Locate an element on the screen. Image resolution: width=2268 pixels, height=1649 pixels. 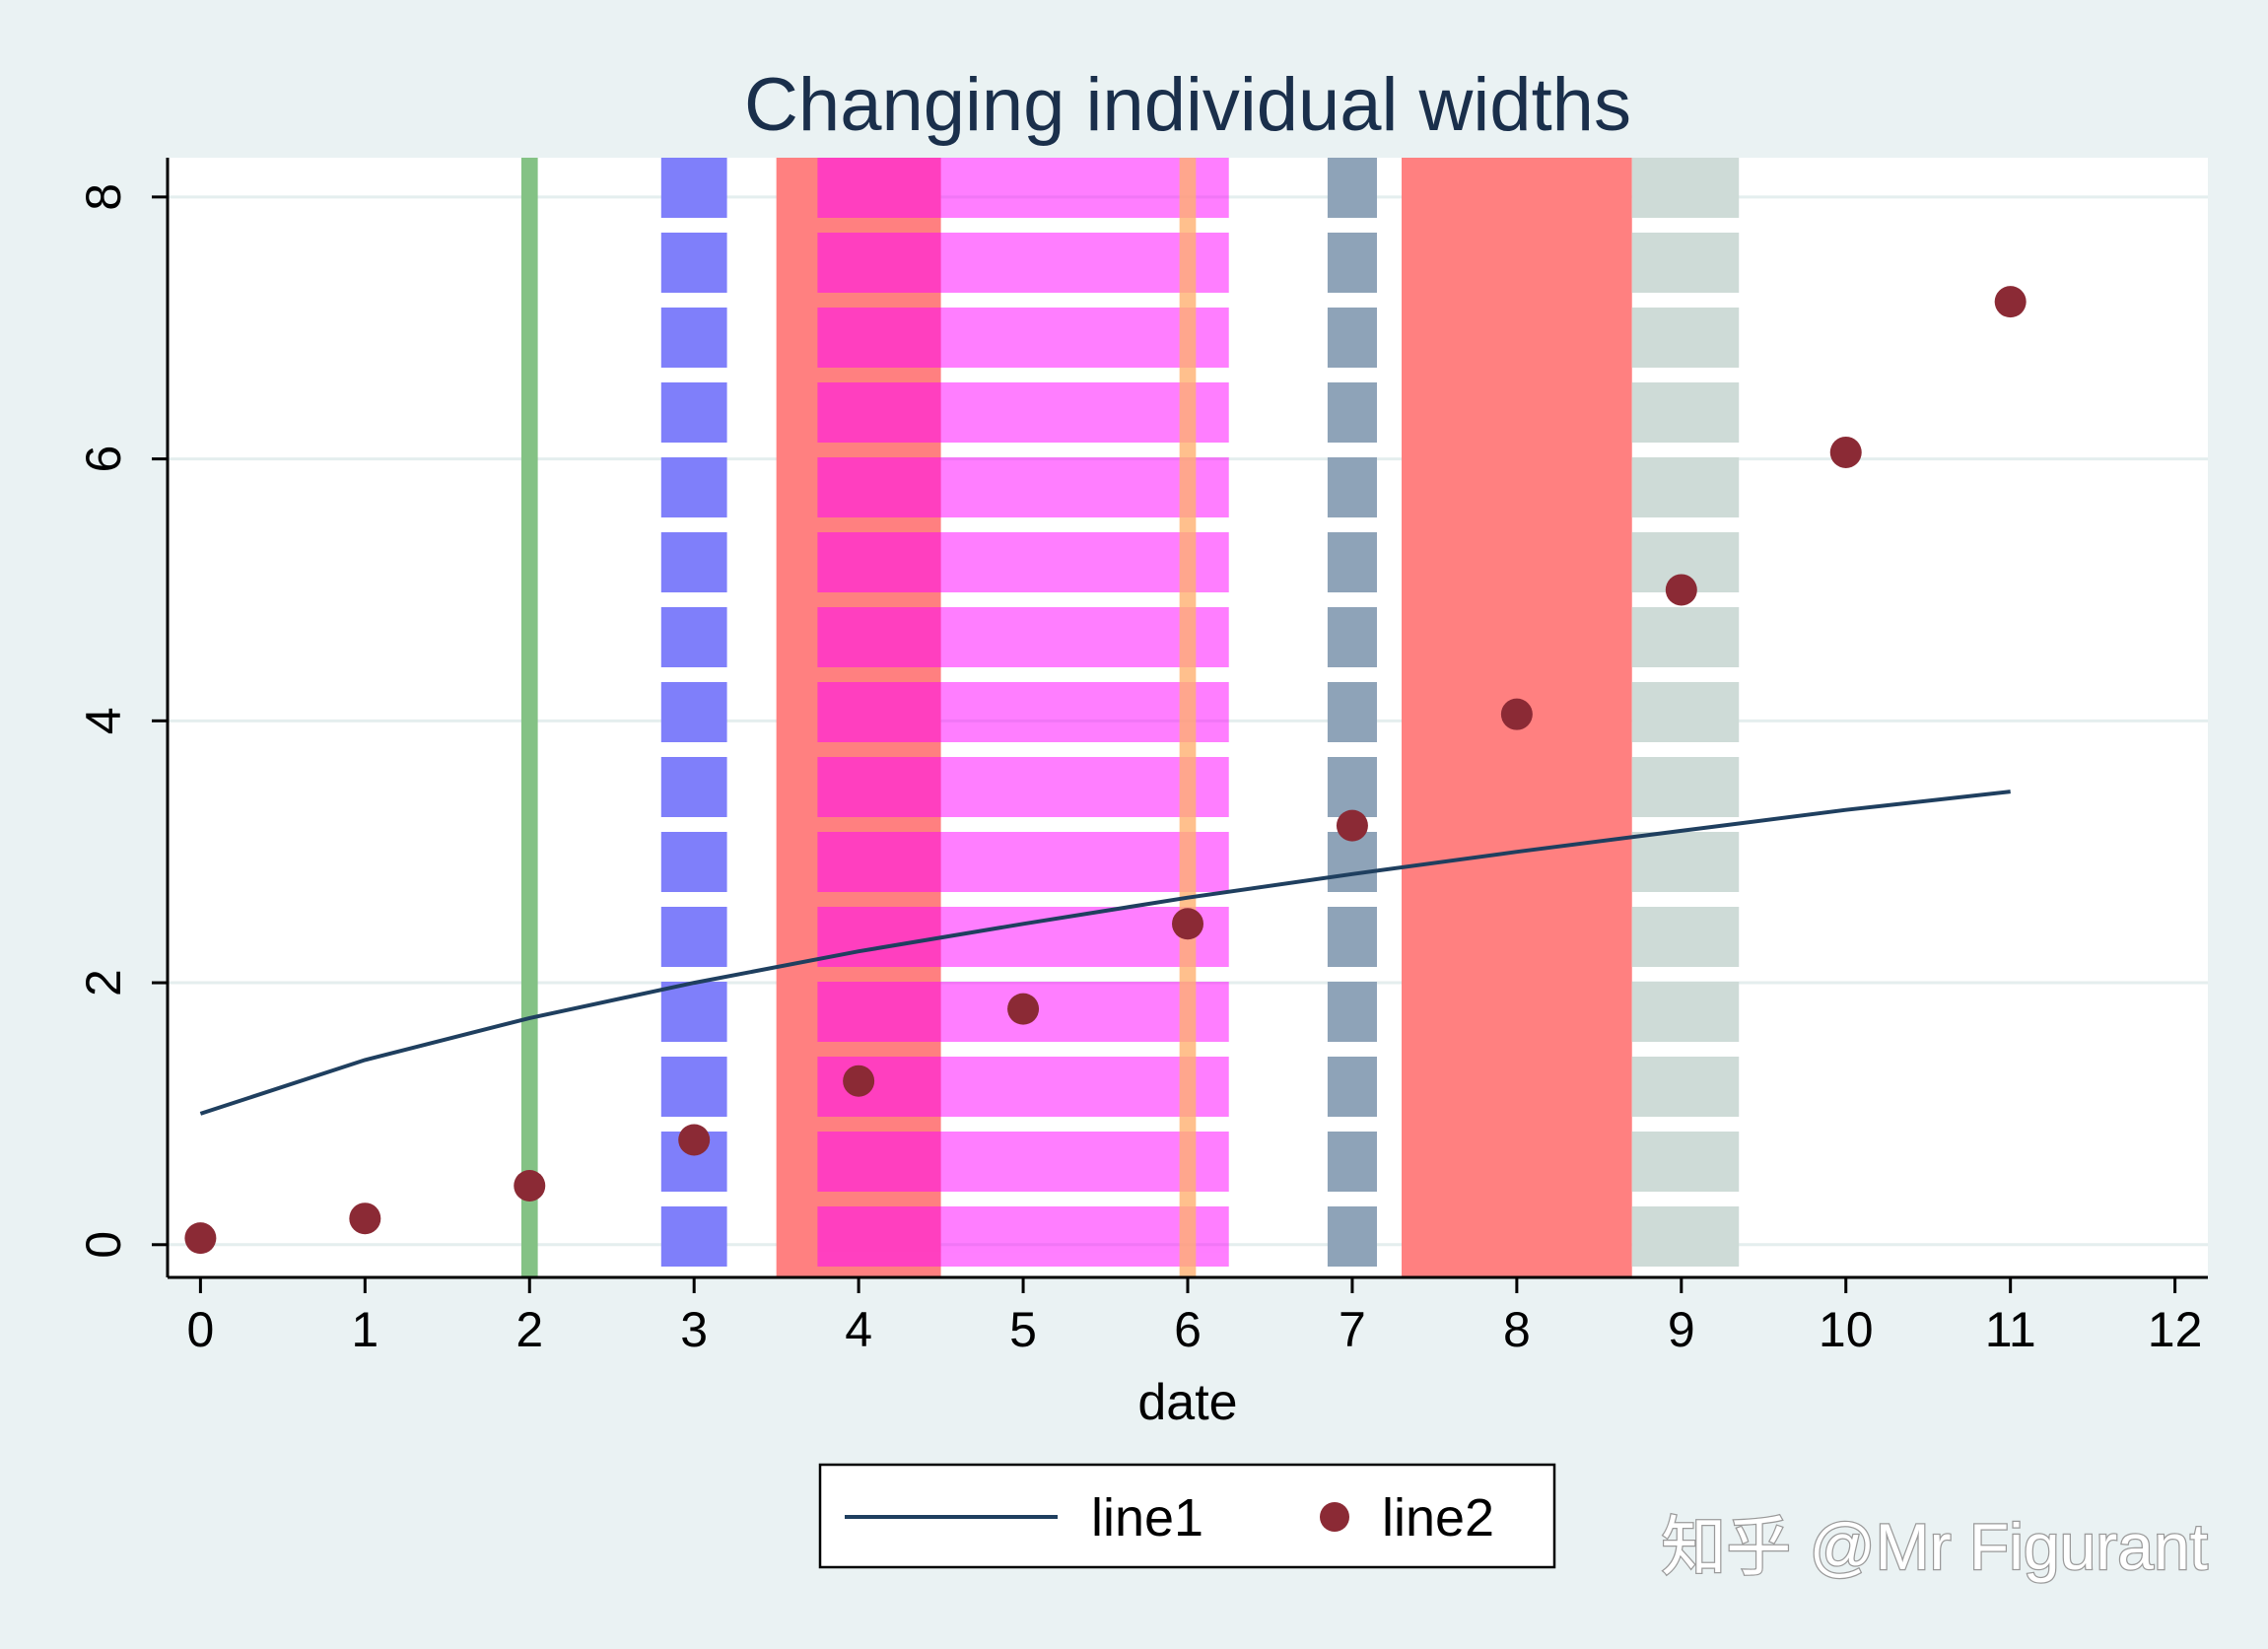
watermark: 知乎 @Mr Figurant is located at coordinates (1934, 1546).